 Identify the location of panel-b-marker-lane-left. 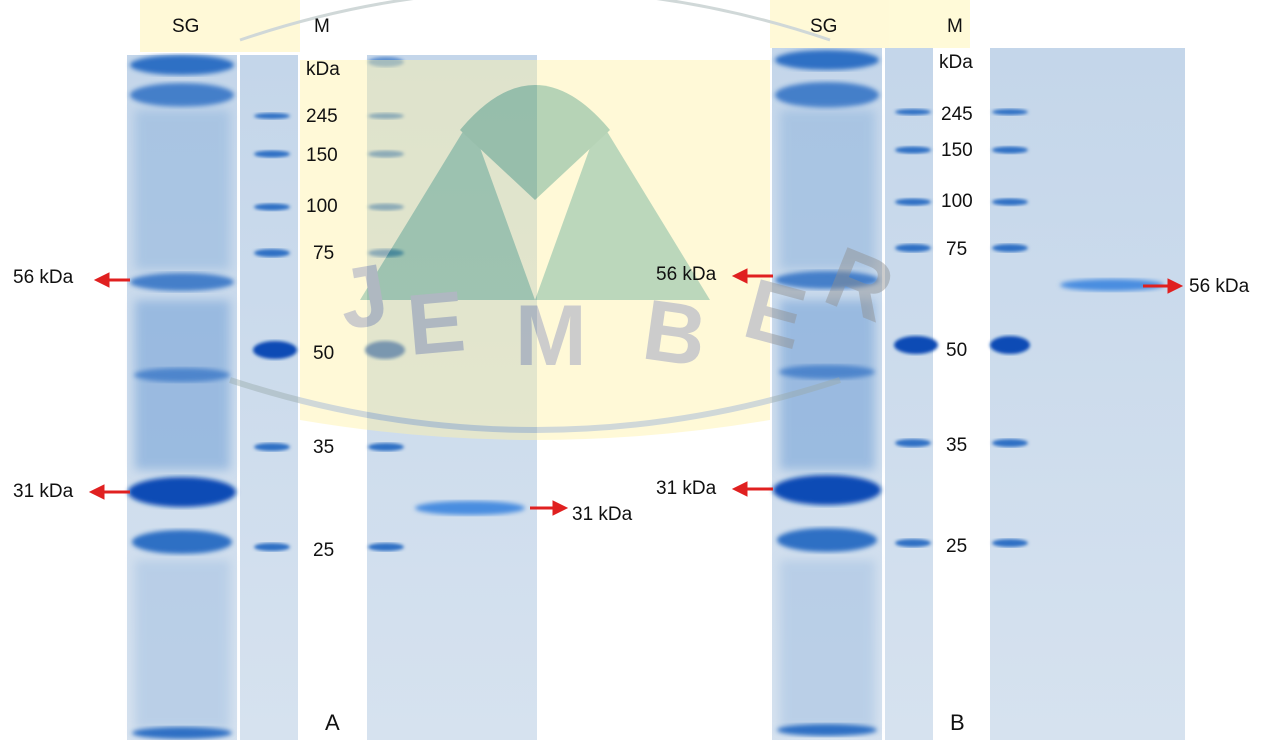
(909, 394).